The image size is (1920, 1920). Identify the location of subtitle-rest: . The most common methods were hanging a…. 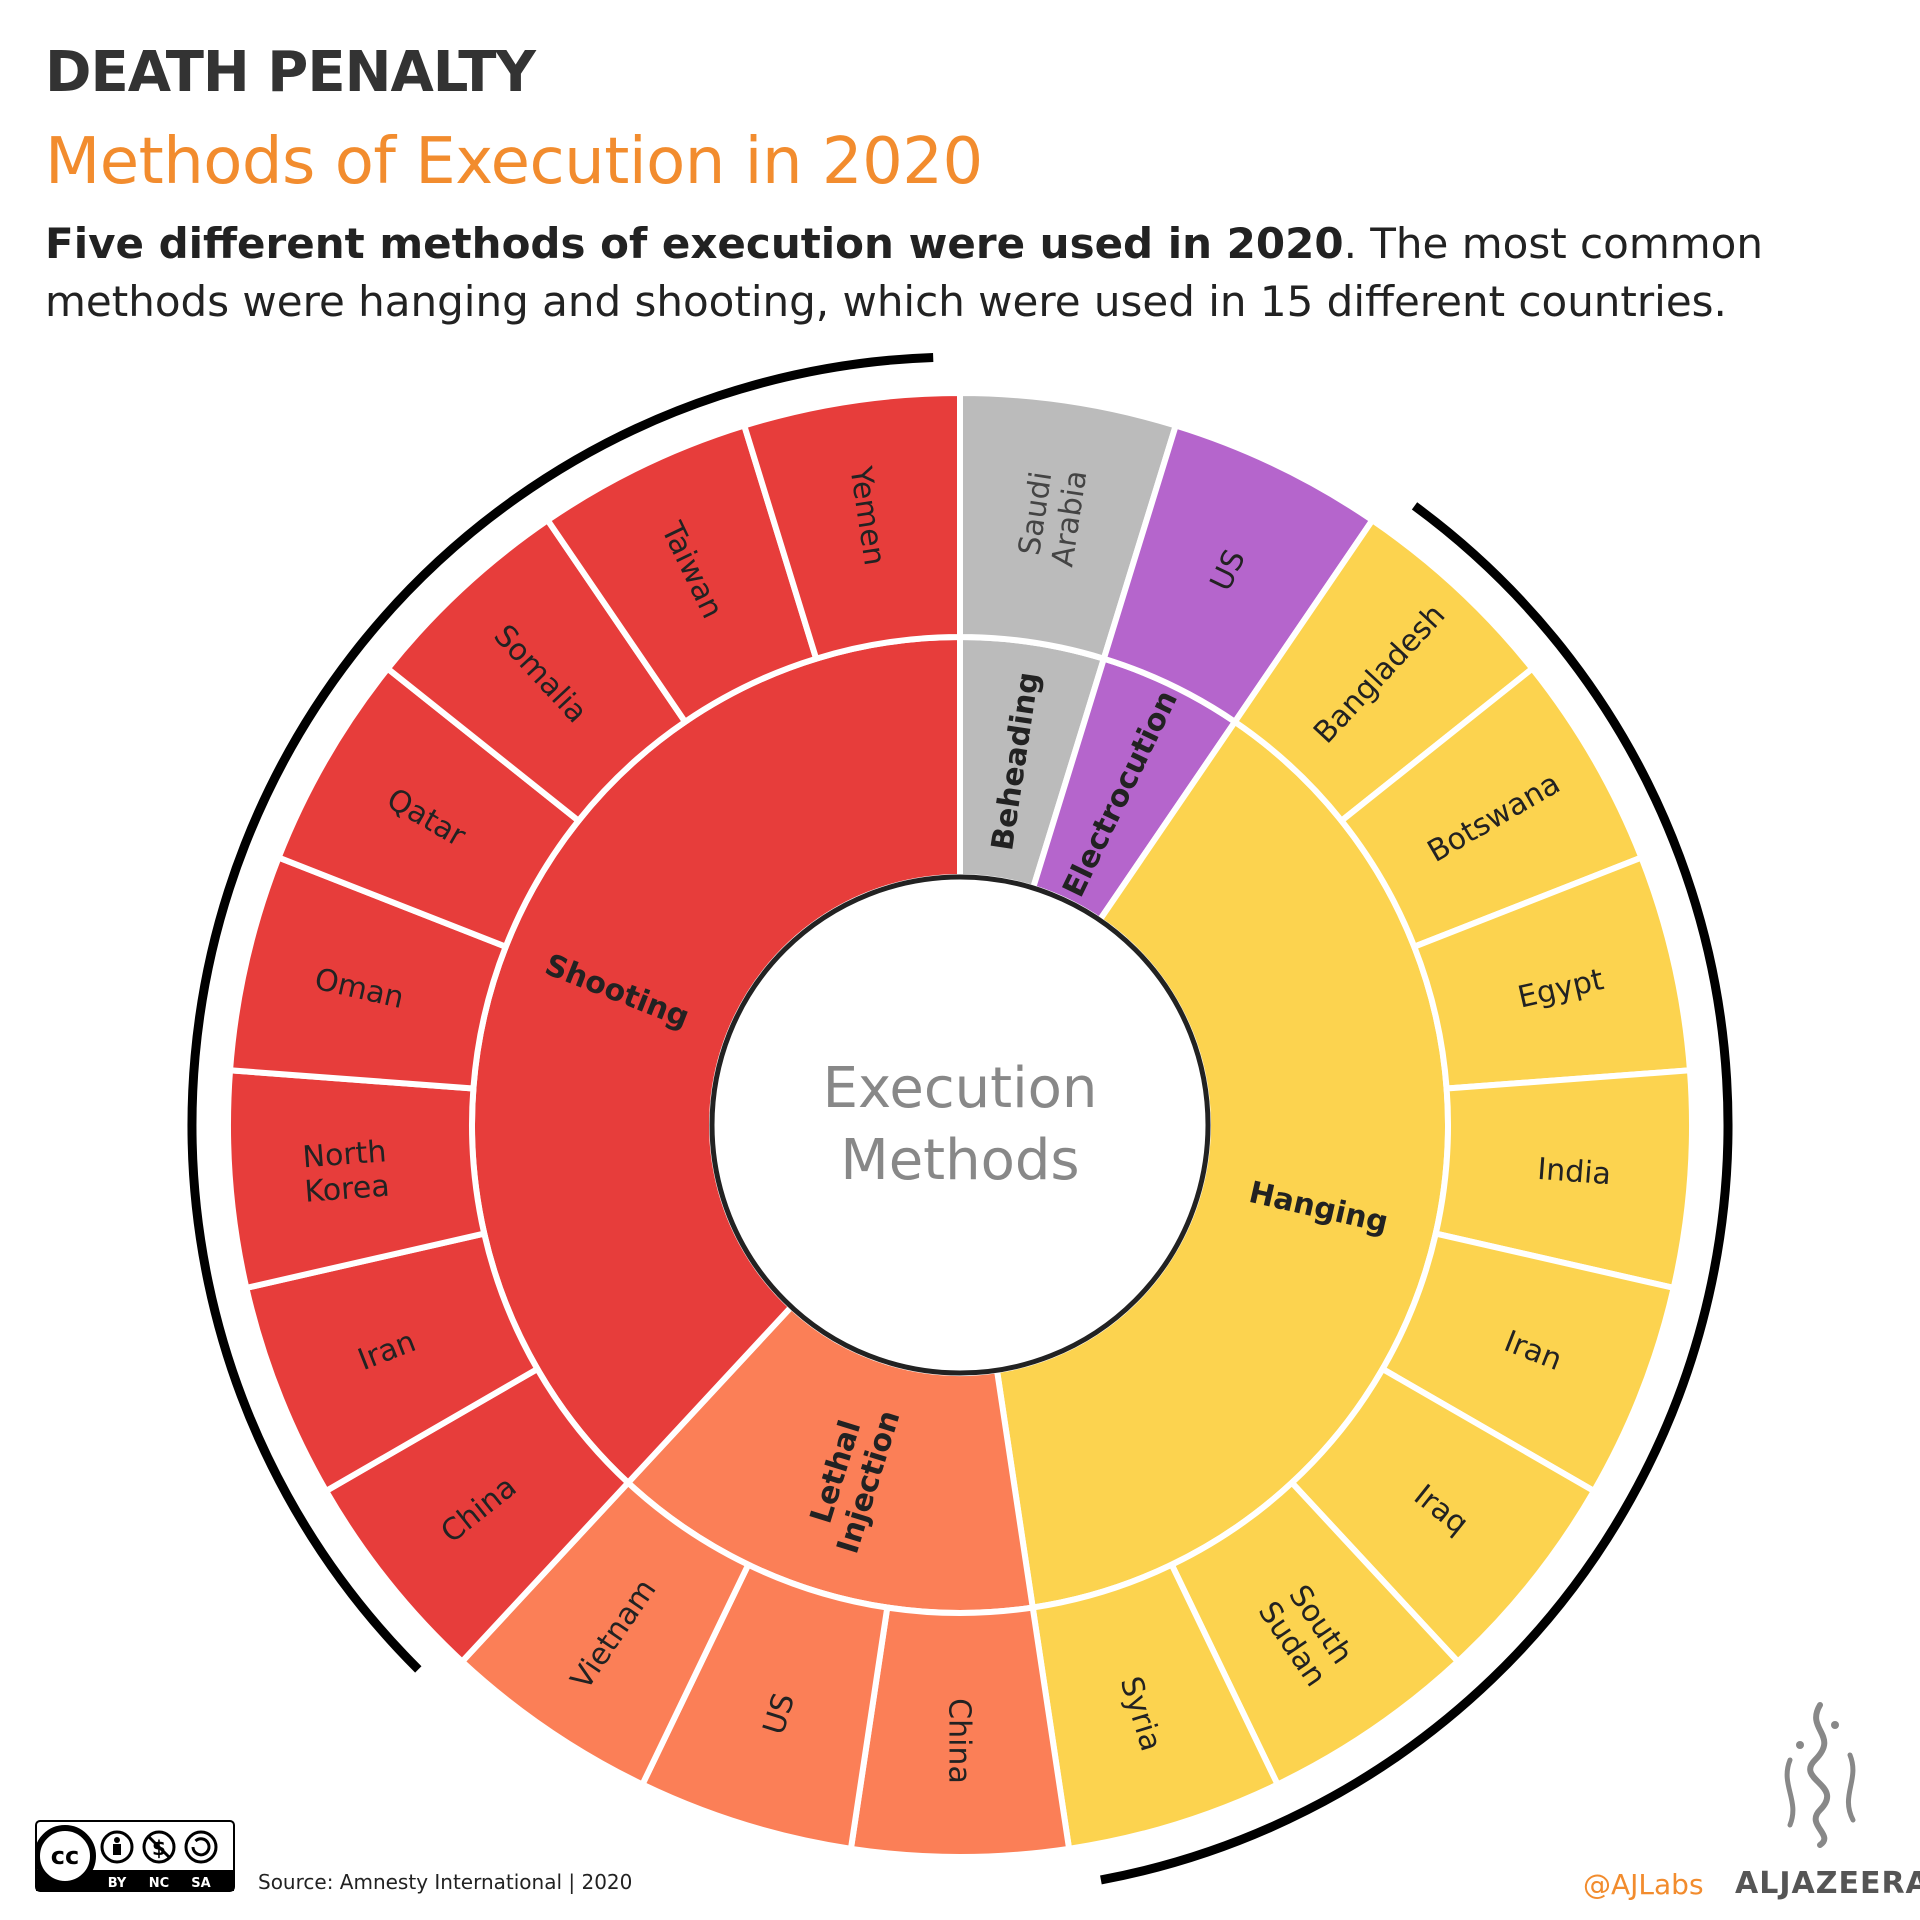
(904, 272).